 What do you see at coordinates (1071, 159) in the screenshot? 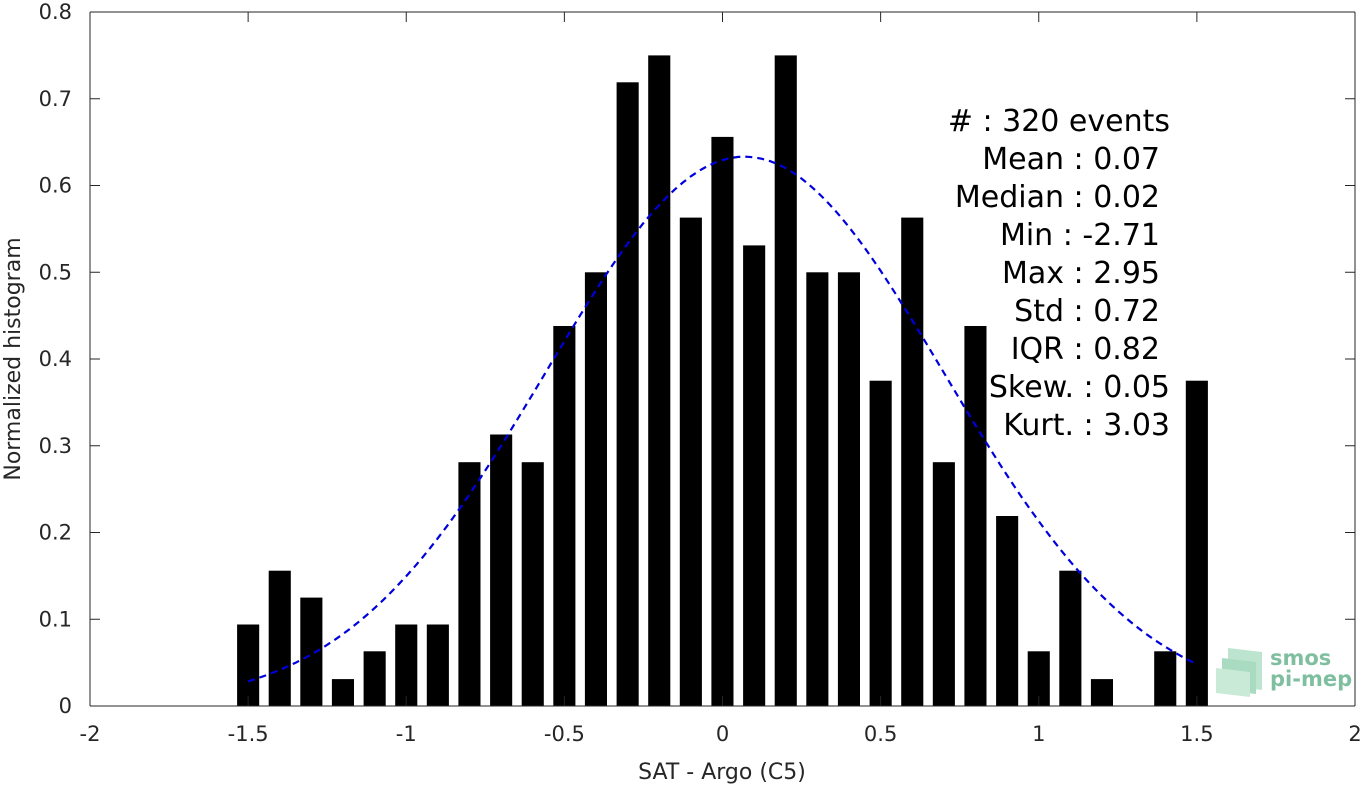
I see `stat-line: Mean : 0.07` at bounding box center [1071, 159].